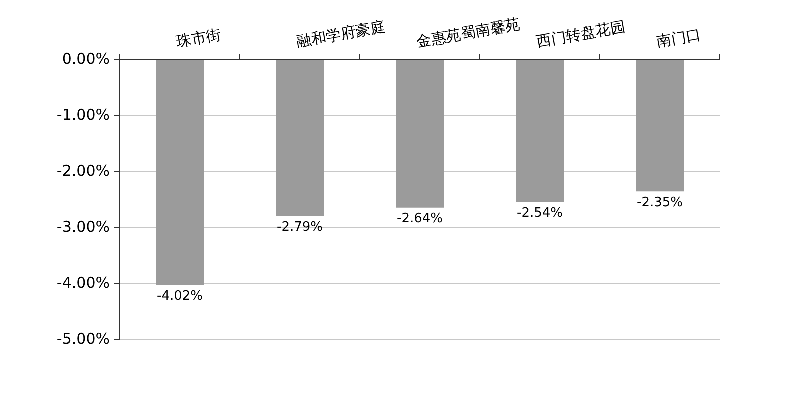 The width and height of the screenshot is (800, 400). Describe the element at coordinates (199, 38) in the screenshot. I see `x-tick-label: 珠市街` at that location.